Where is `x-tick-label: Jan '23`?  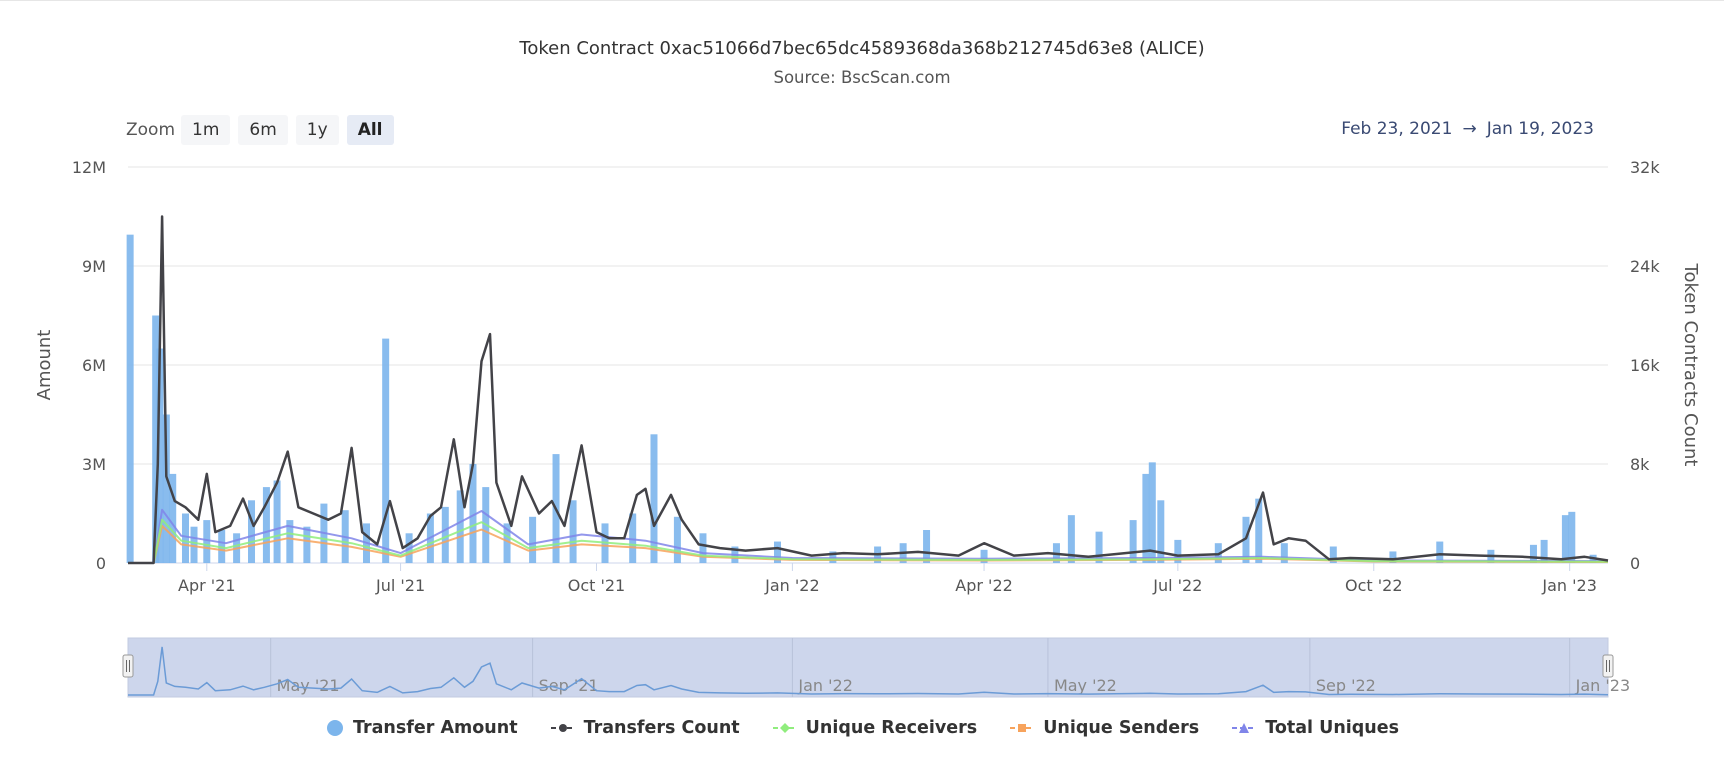
x-tick-label: Jan '23 is located at coordinates (1569, 585).